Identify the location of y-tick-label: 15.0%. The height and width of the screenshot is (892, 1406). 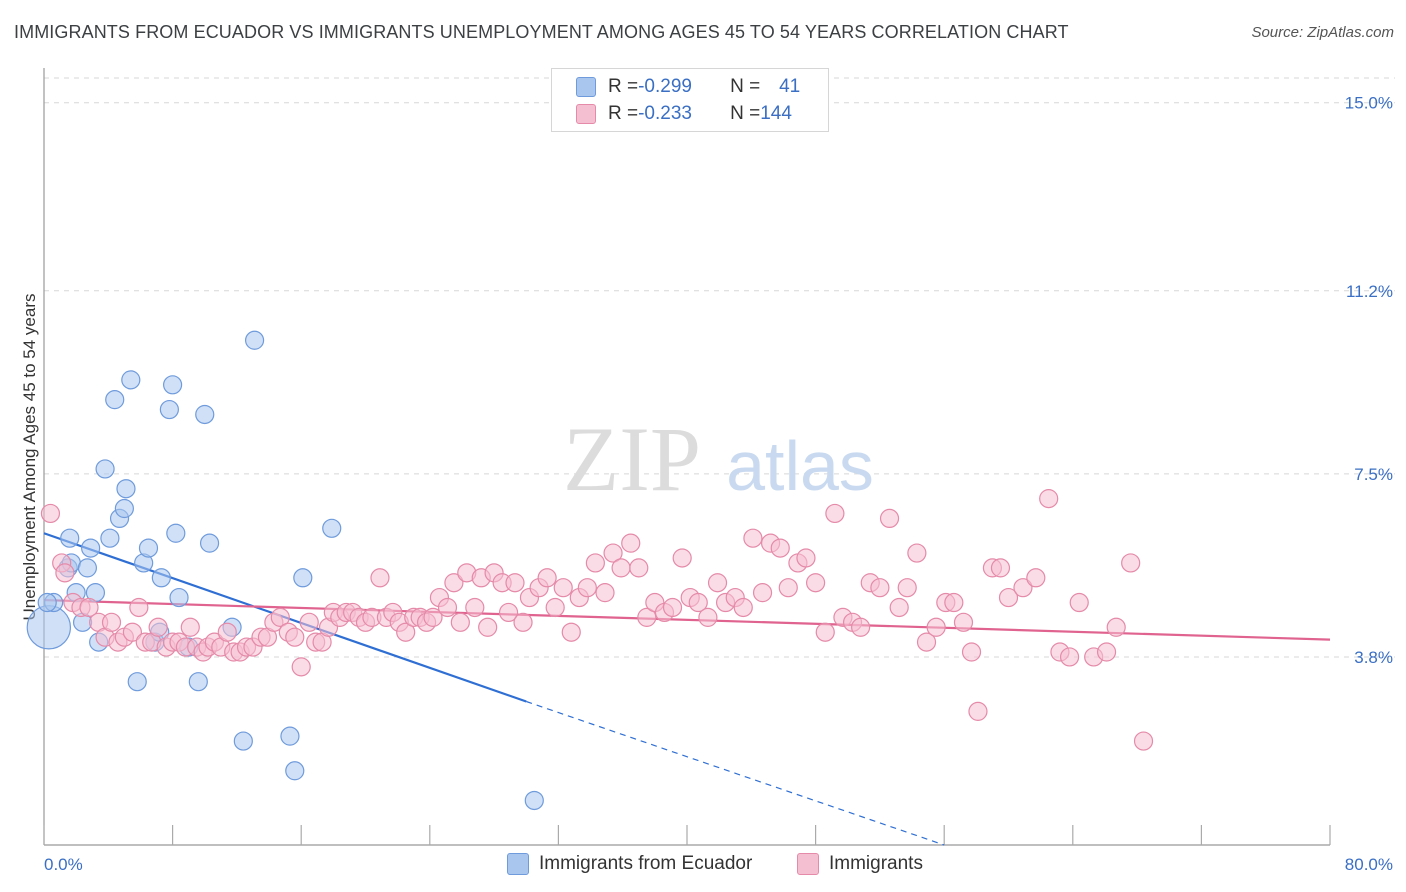
(1369, 103).